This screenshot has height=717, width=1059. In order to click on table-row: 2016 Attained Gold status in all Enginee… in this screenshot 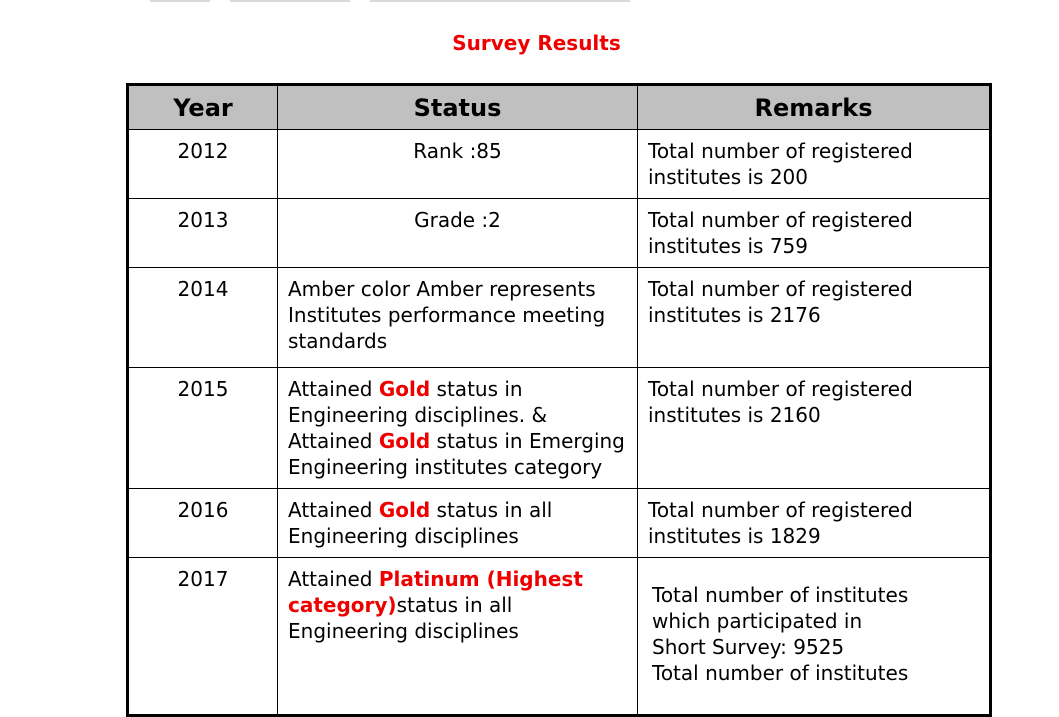, I will do `click(559, 523)`.